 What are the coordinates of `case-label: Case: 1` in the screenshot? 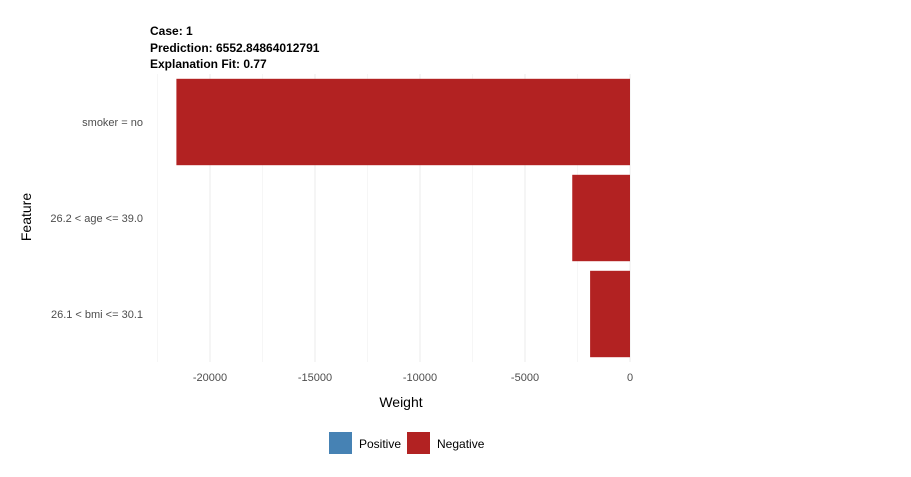 It's located at (171, 31).